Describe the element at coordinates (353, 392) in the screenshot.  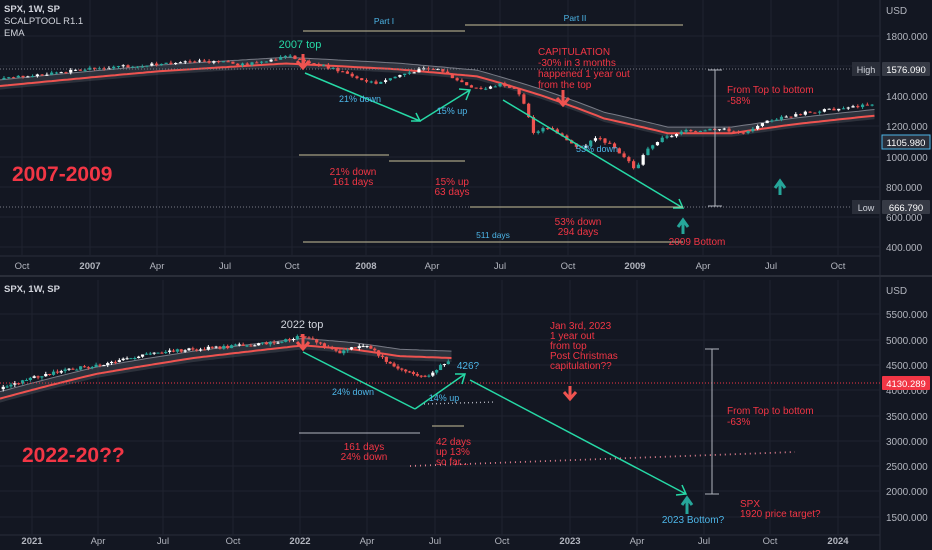
I see `trend-label-24: 24% down` at that location.